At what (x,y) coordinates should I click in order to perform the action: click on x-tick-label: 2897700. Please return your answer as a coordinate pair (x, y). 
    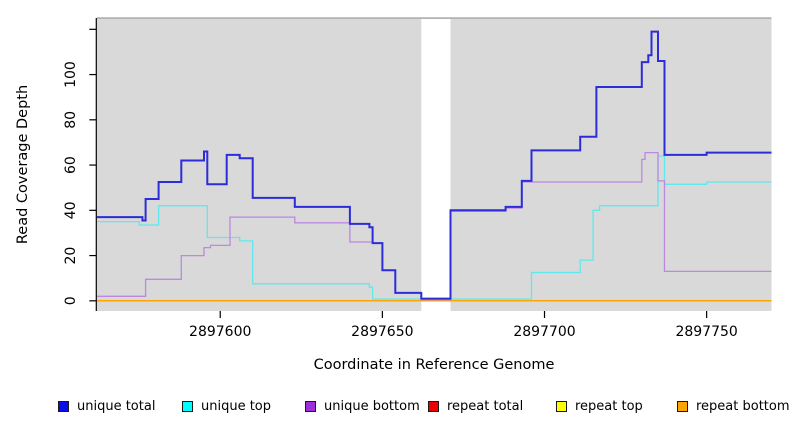
    Looking at the image, I should click on (544, 332).